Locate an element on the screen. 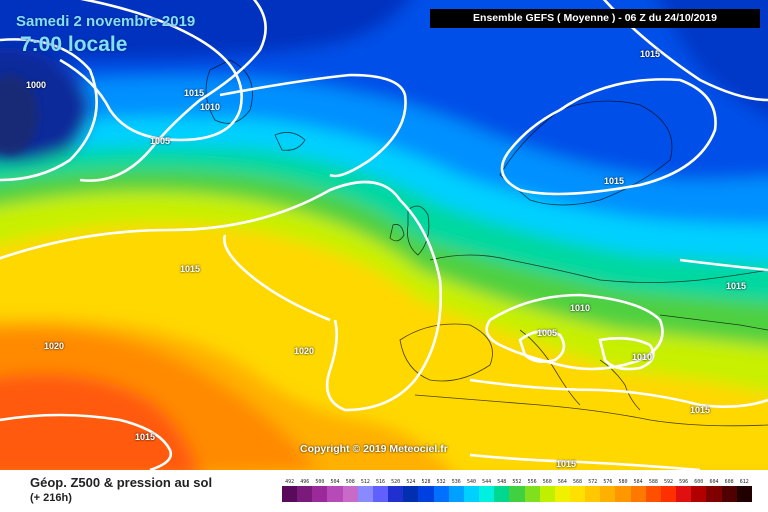 The width and height of the screenshot is (768, 512). scale-step: 596 is located at coordinates (684, 490).